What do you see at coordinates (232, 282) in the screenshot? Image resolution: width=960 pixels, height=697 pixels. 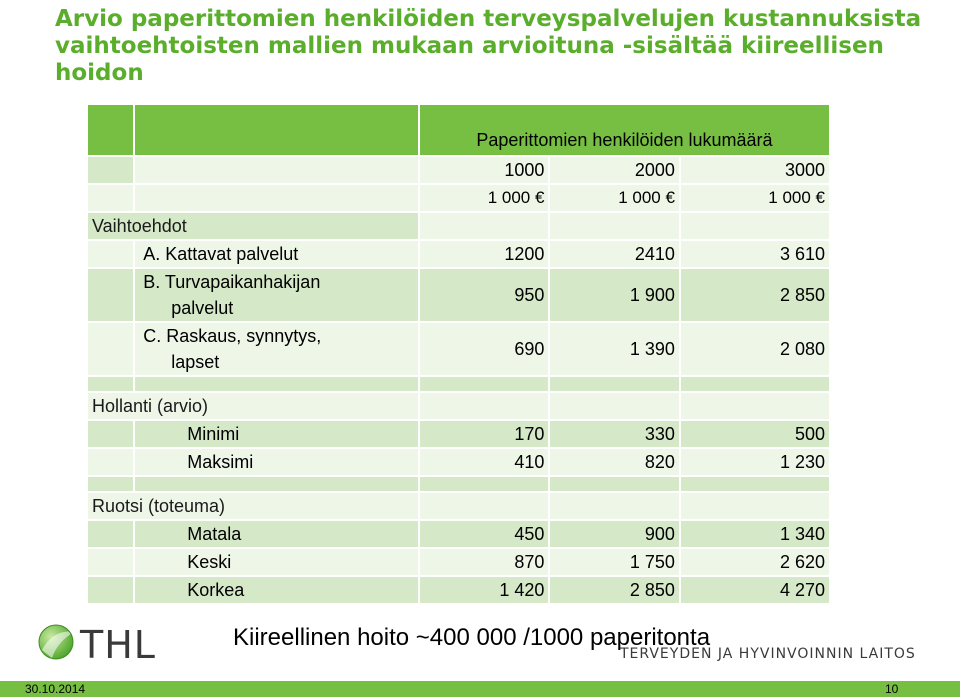 I see `row-label-line-1: B. Turvapaikanhakijan` at bounding box center [232, 282].